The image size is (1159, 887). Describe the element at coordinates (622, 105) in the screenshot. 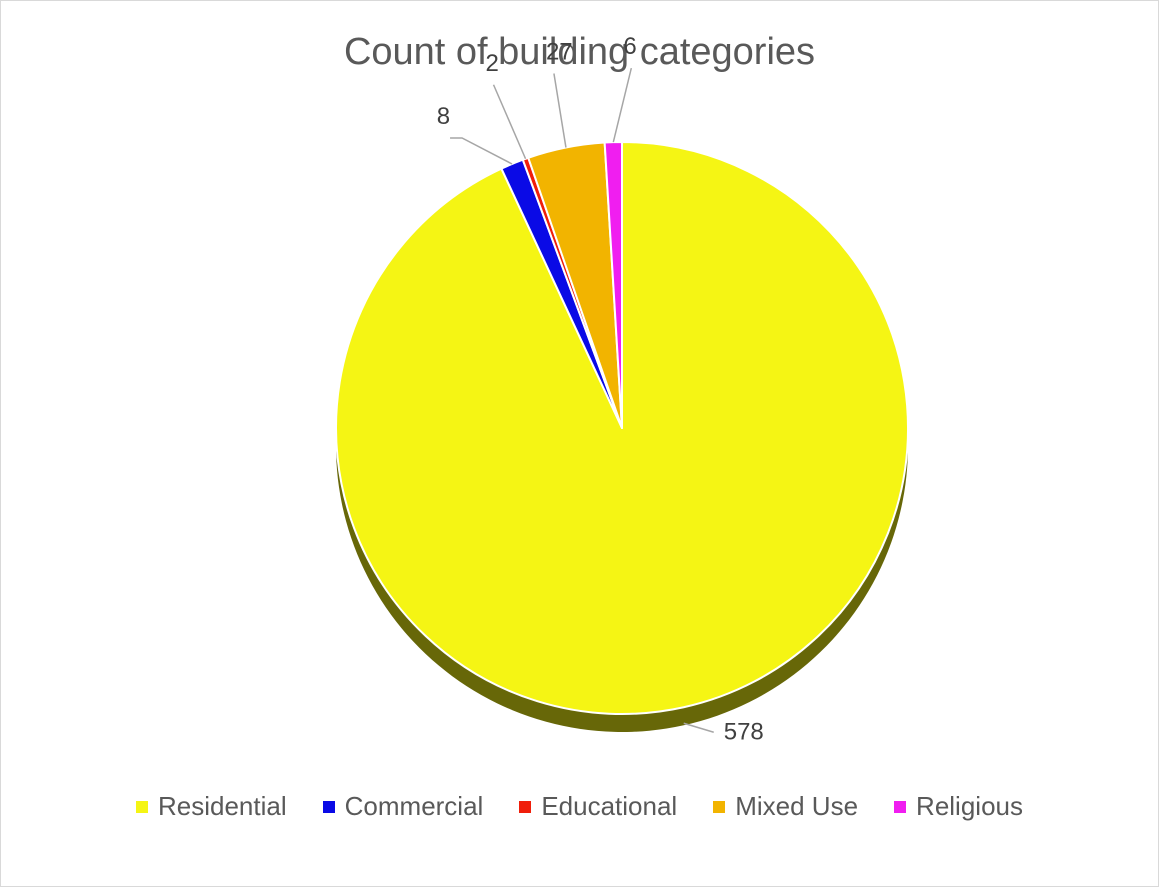

I see `leader-line-religious` at that location.